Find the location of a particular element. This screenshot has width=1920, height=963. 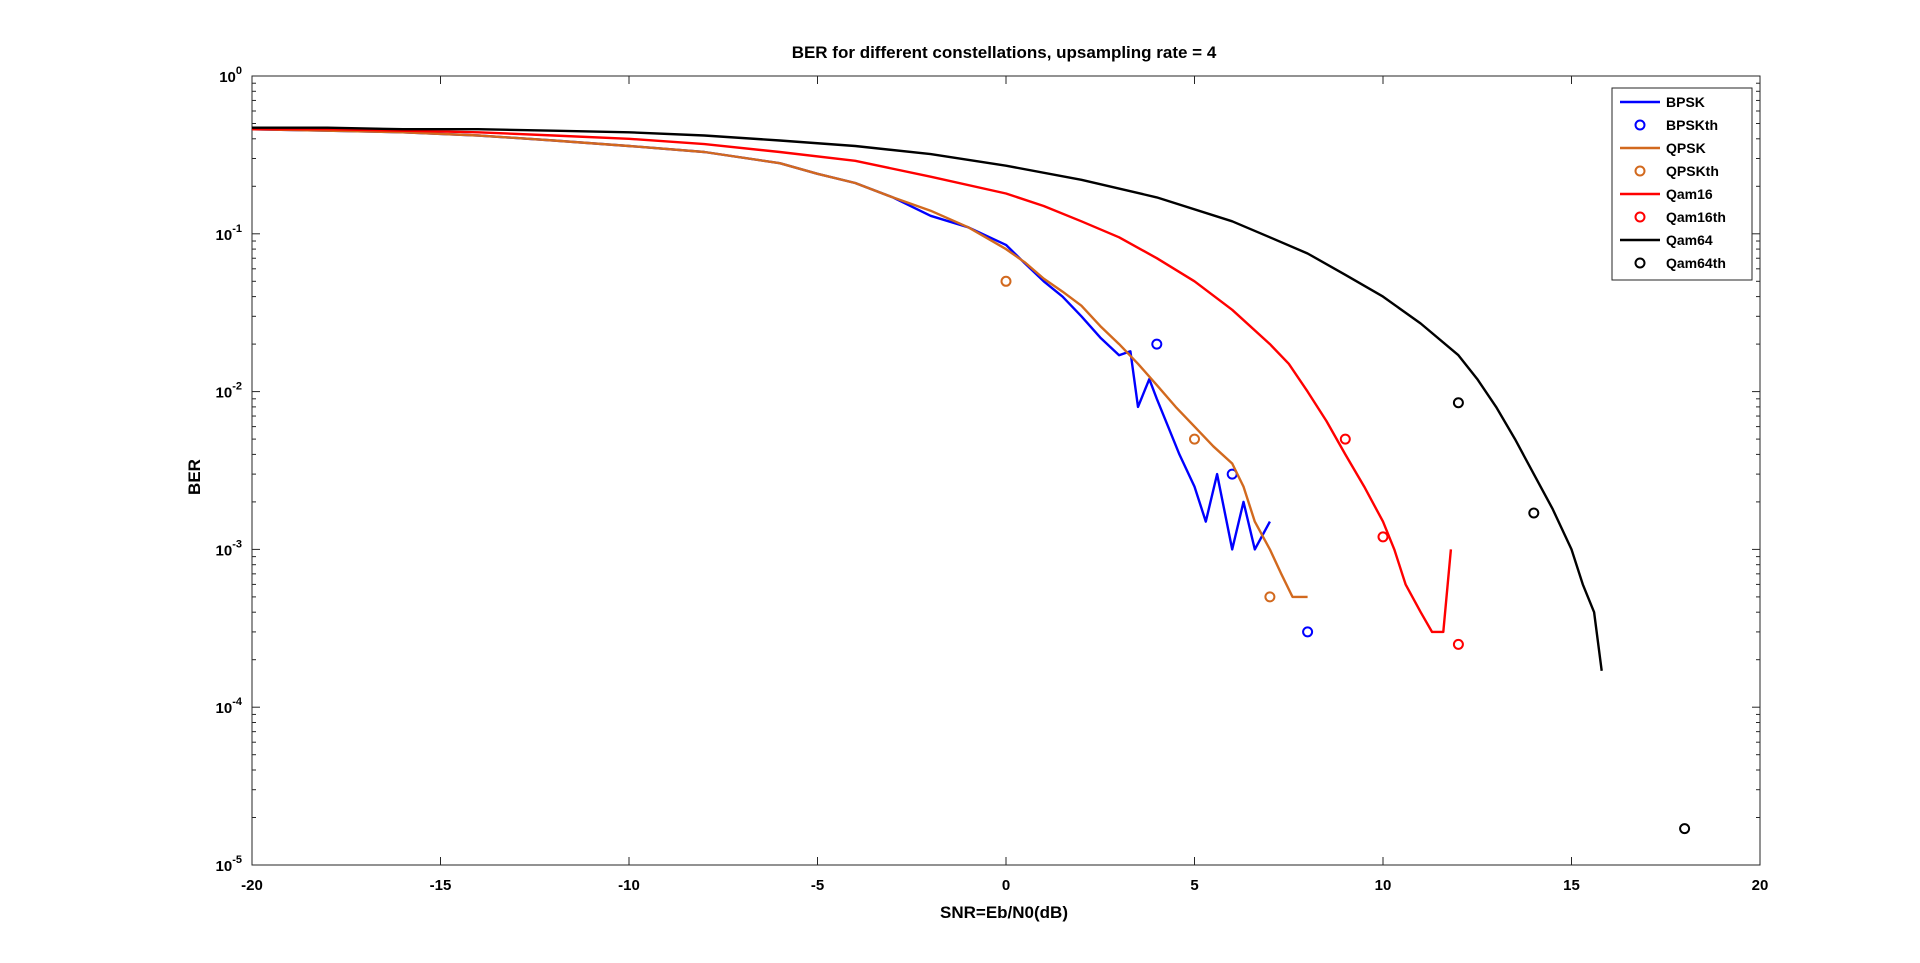

legend-swatch-bpskth is located at coordinates (1640, 125).